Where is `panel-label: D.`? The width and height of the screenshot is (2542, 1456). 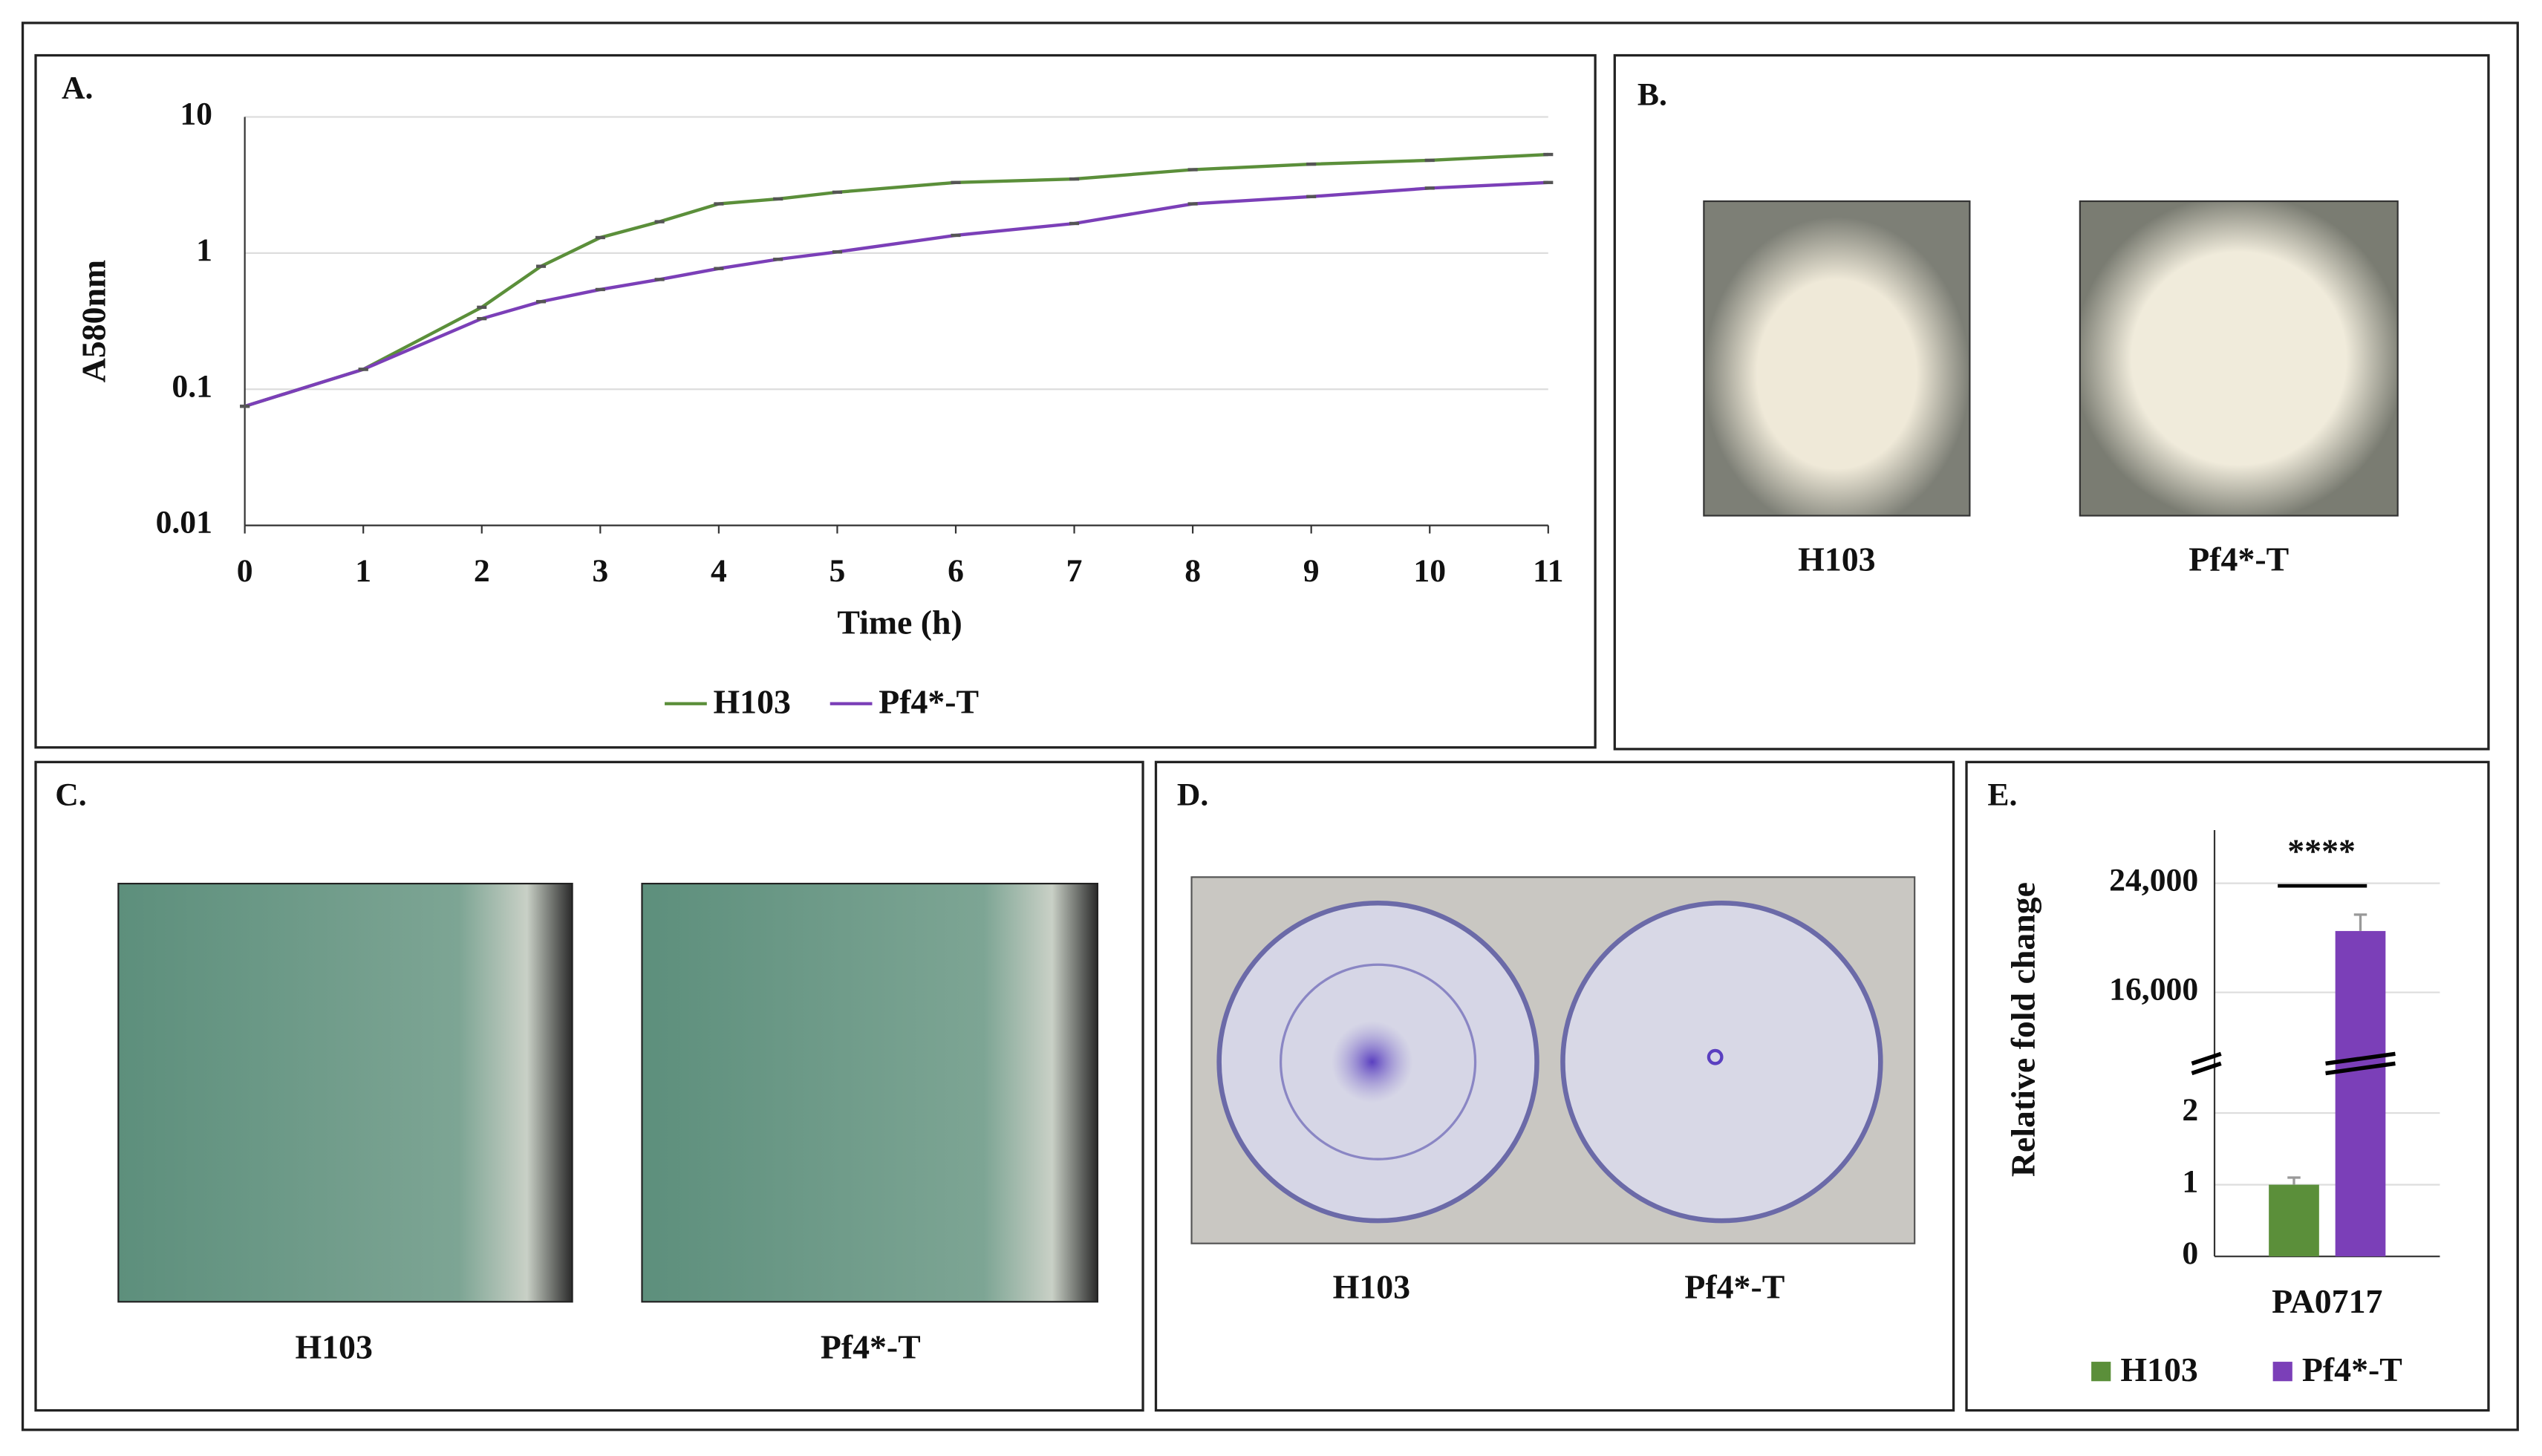
panel-label: D. is located at coordinates (1193, 795).